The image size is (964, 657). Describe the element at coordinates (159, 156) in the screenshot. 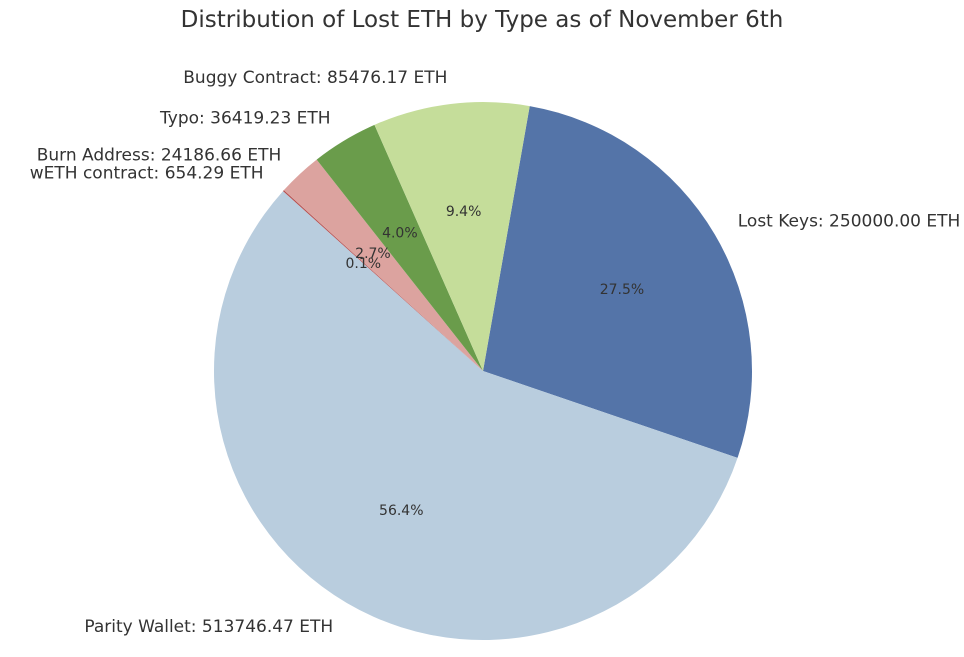

I see `slice-label-burn-address: Burn Address: 24186.66 ETH` at that location.